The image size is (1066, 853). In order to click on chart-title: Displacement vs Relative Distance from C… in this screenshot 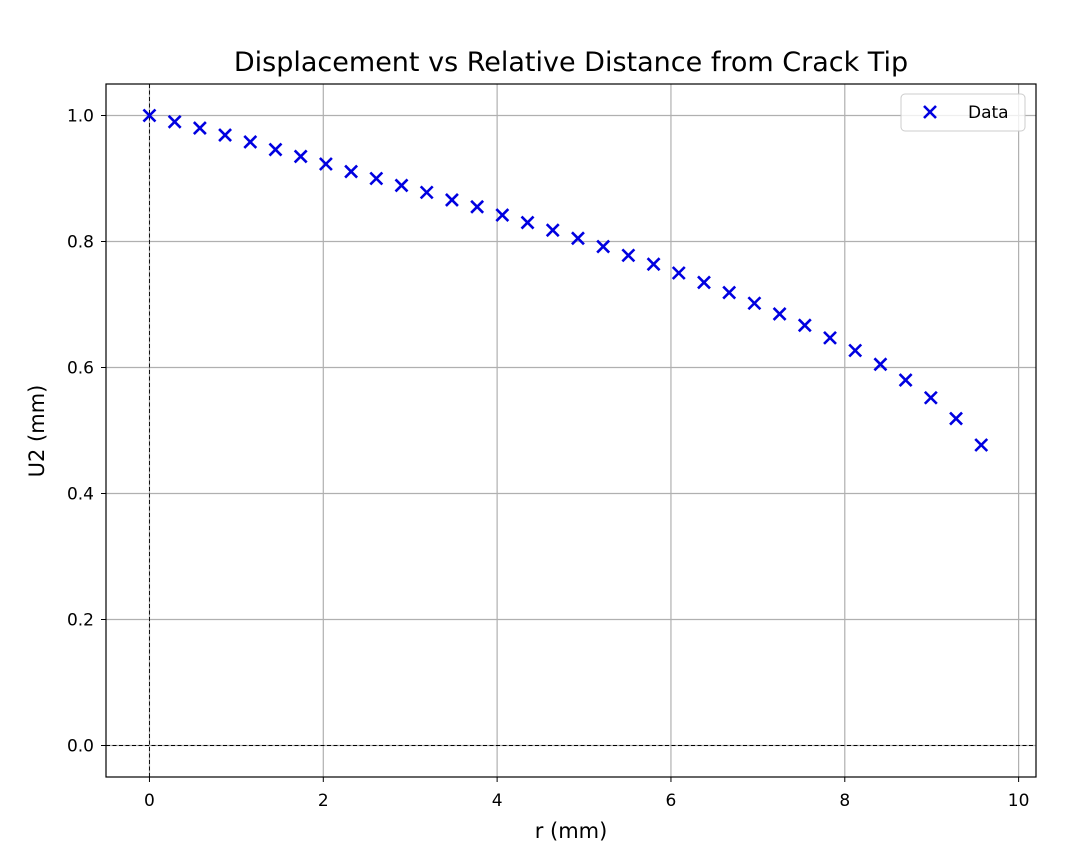, I will do `click(571, 62)`.